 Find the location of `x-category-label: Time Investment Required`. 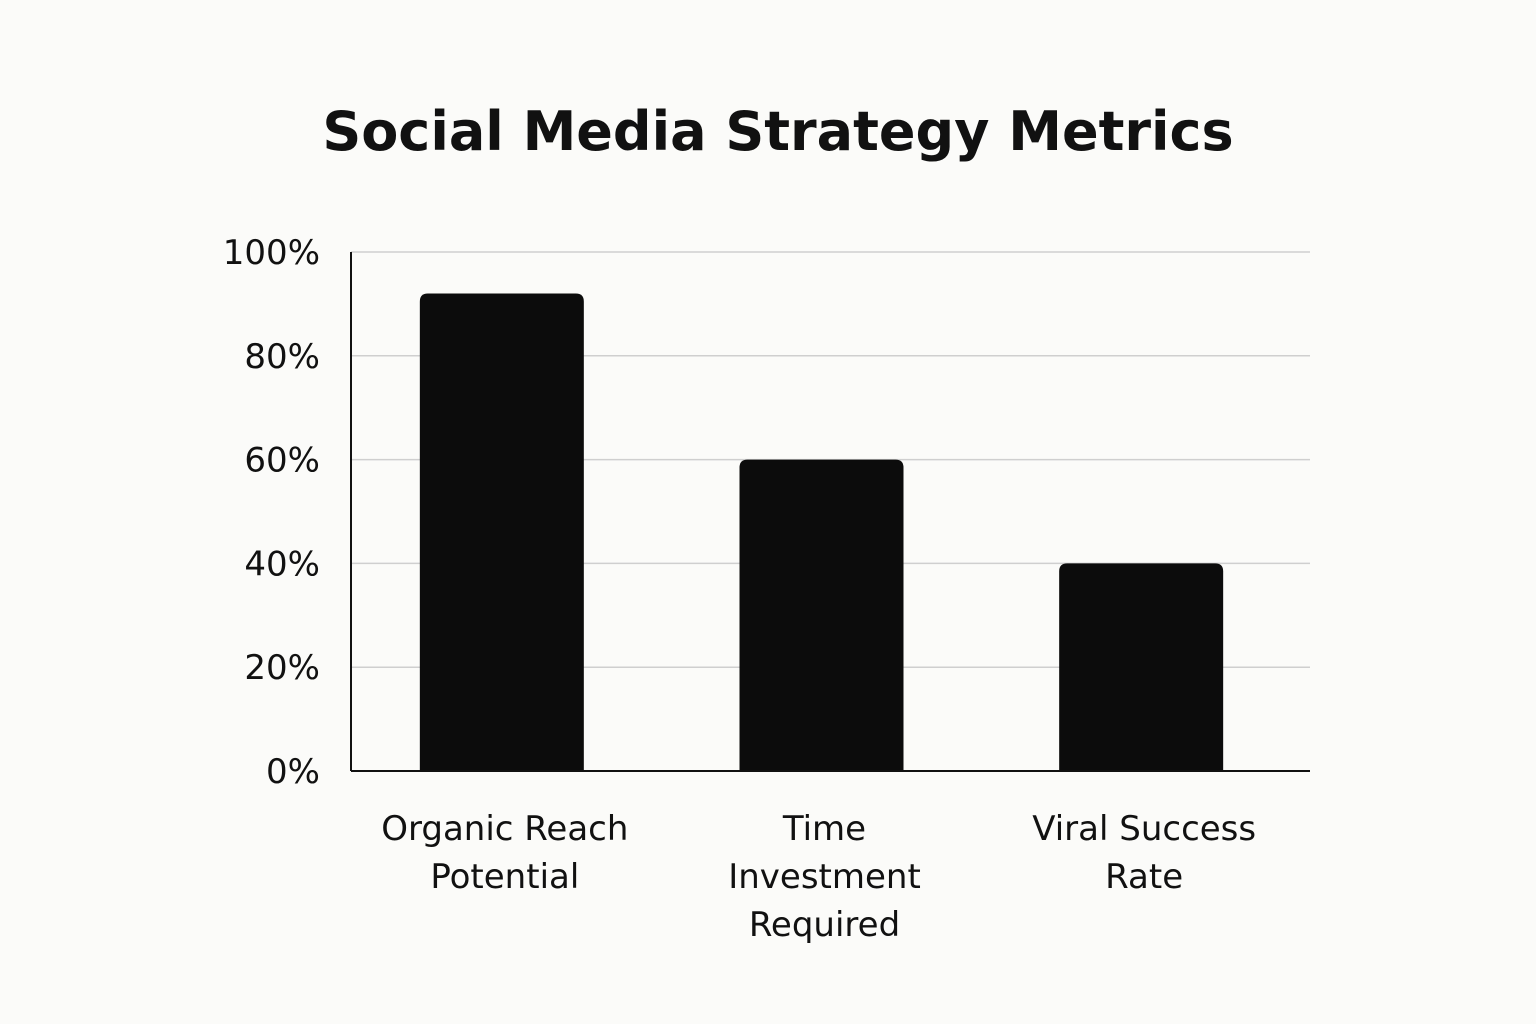

x-category-label: Time Investment Required is located at coordinates (824, 877).